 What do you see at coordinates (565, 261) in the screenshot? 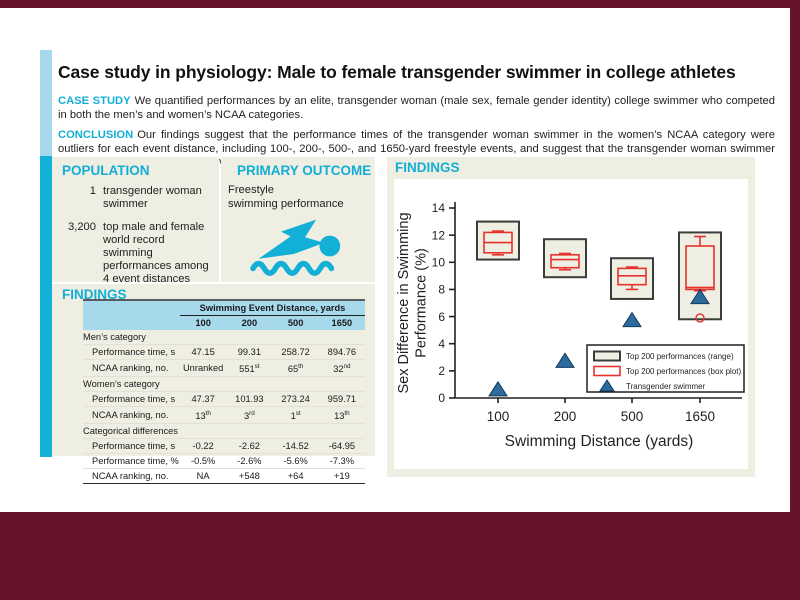
I see `box-plot` at bounding box center [565, 261].